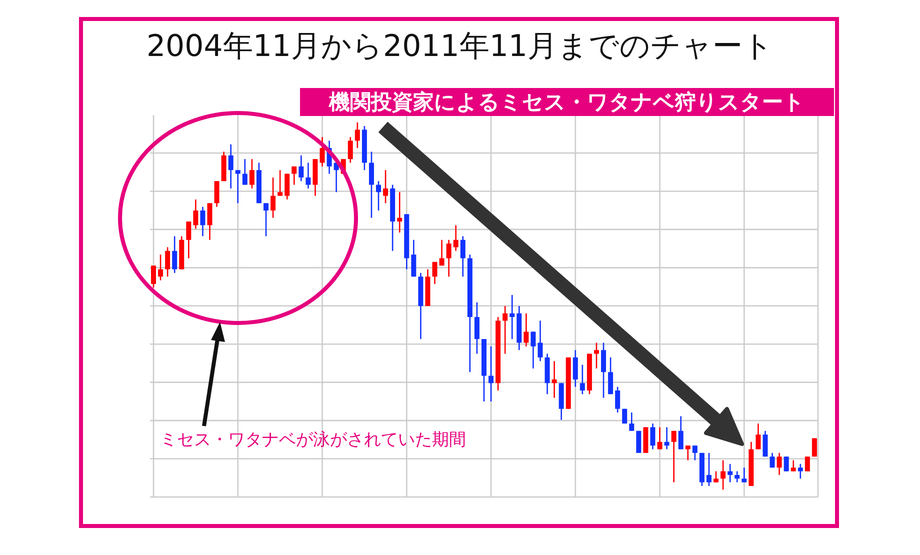  What do you see at coordinates (460, 47) in the screenshot?
I see `chart-title: 2004年11月から2011年11月までのチャート` at bounding box center [460, 47].